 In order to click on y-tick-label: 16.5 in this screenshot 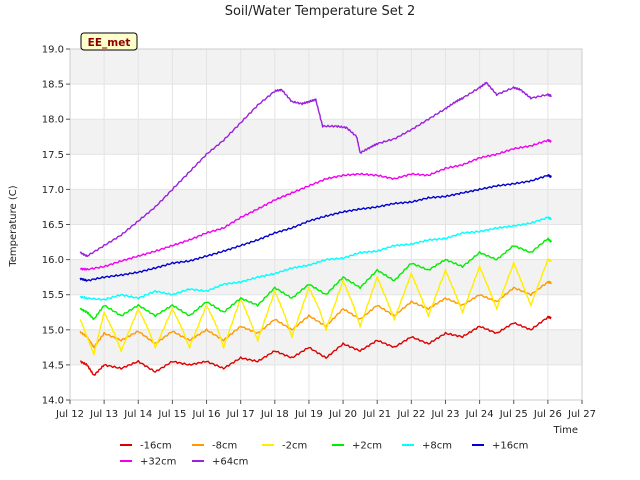, I will do `click(53, 225)`.